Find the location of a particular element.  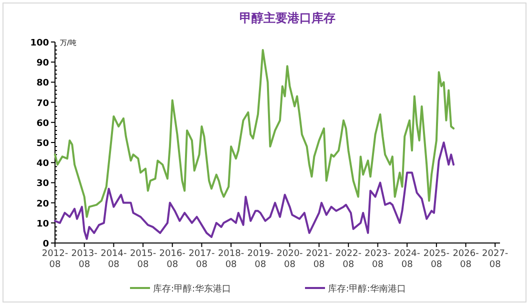

x-tick-label: 2024- 08 is located at coordinates (407, 259).